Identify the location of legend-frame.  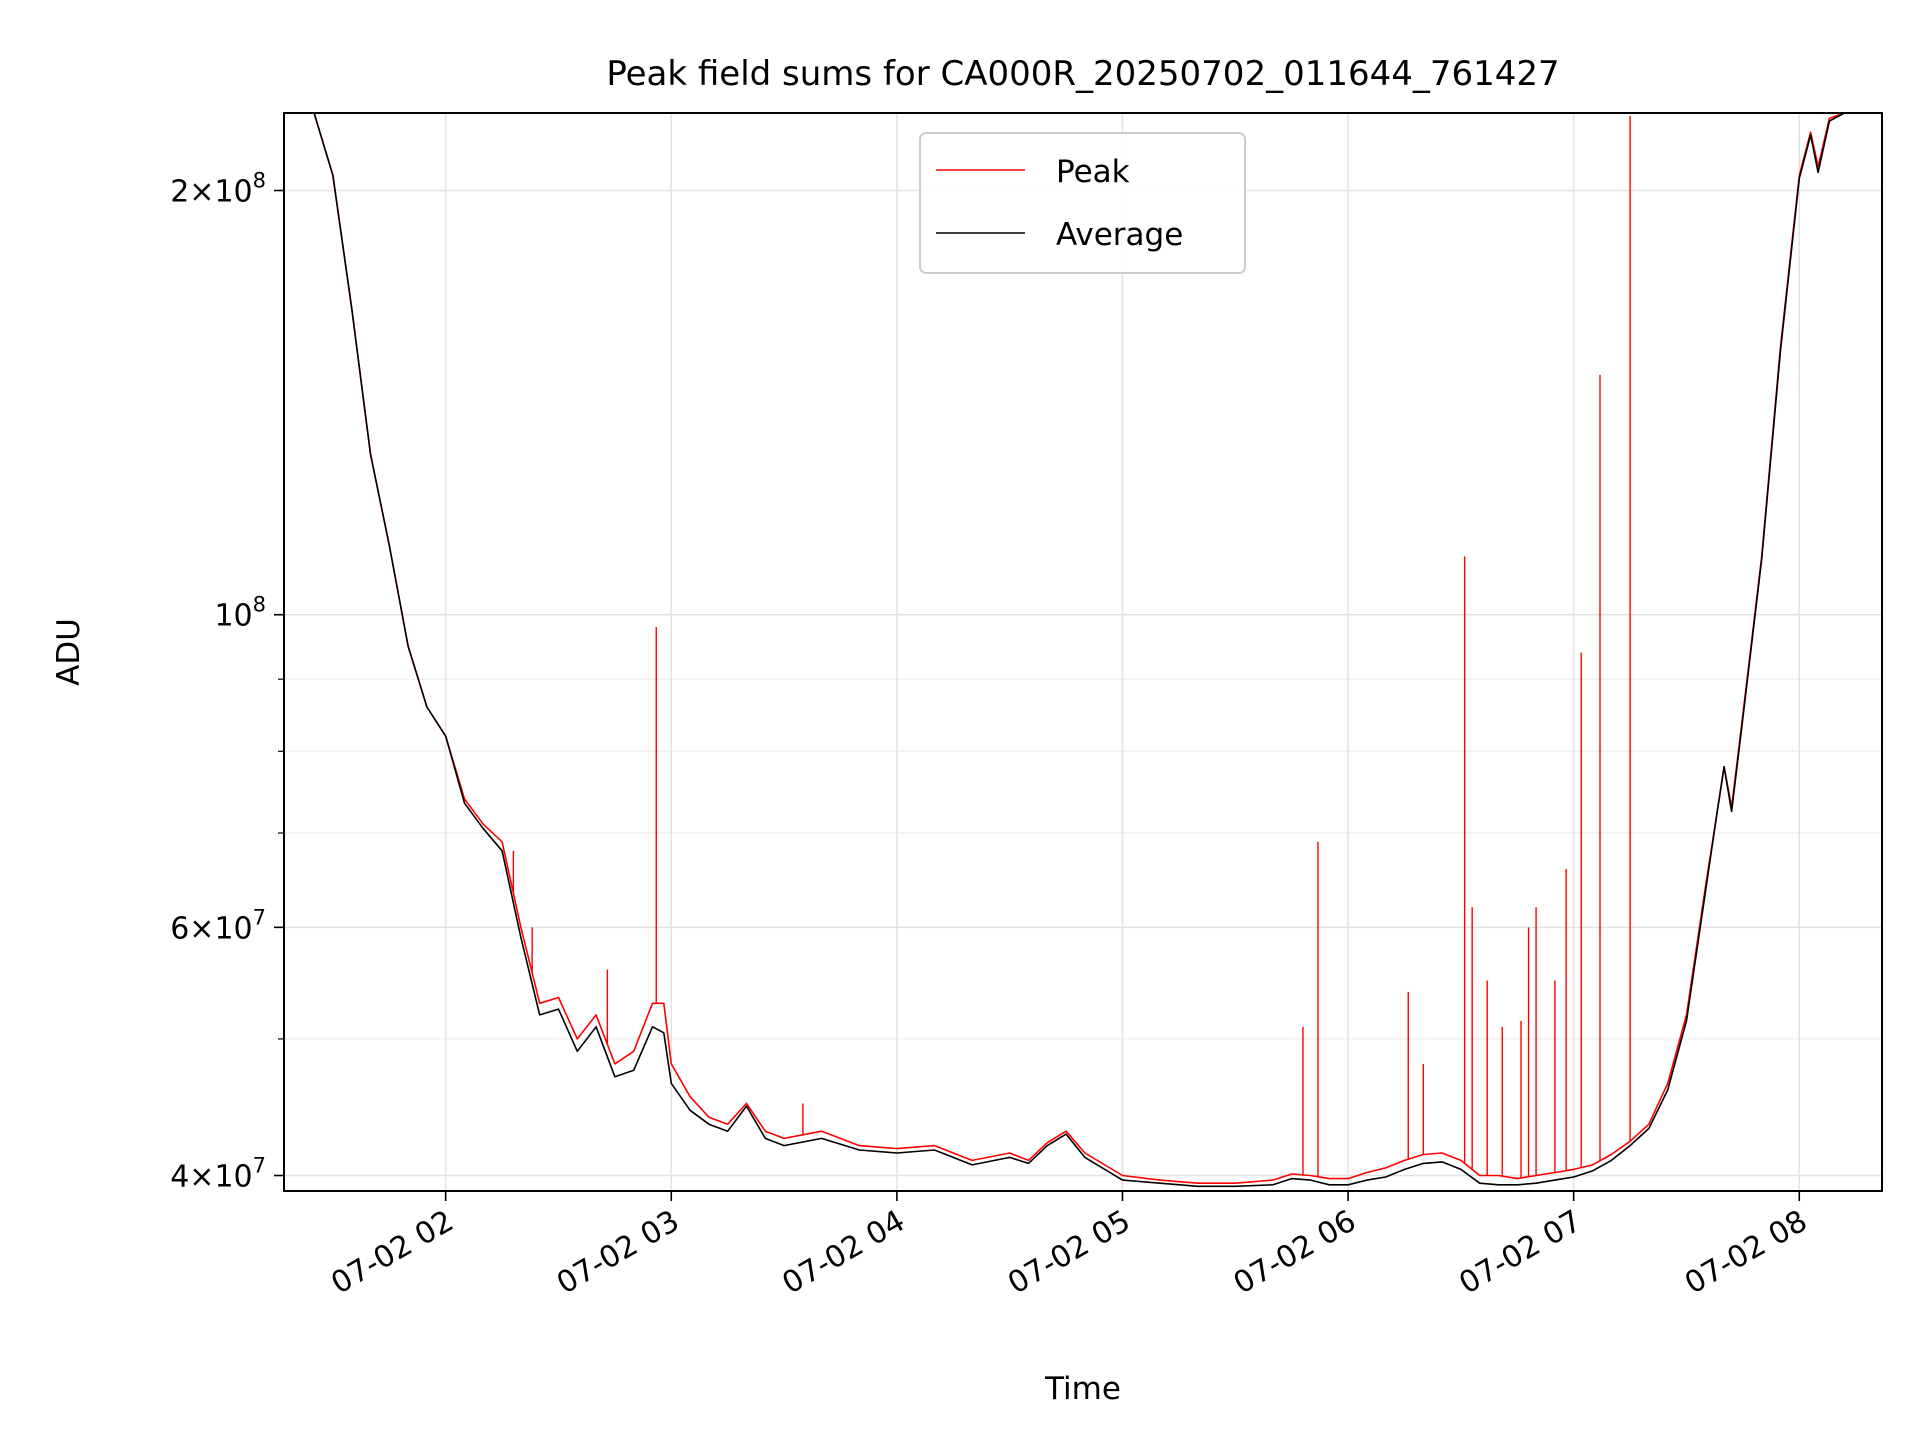
(1082, 203).